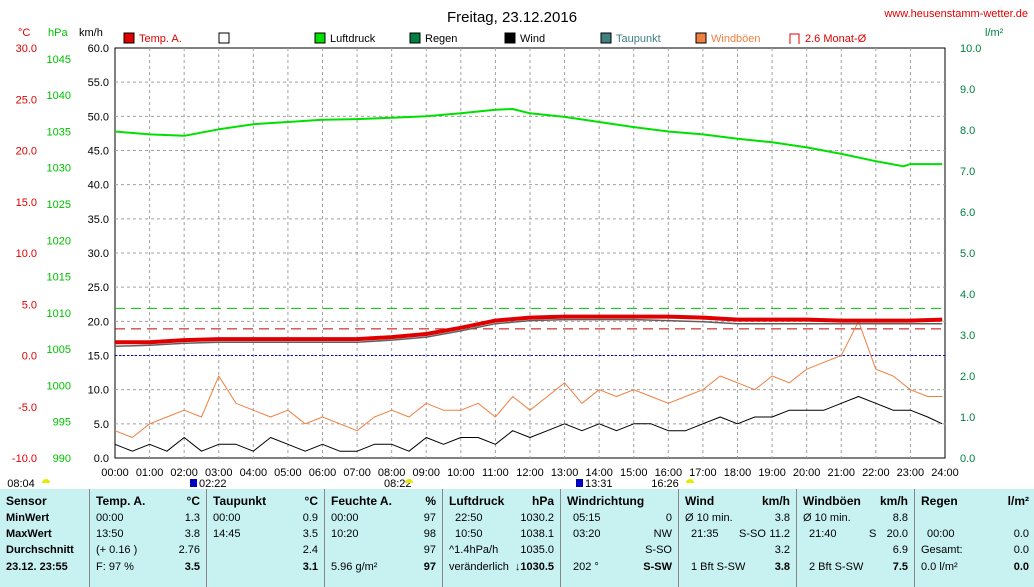 This screenshot has height=587, width=1034. I want to click on pressure-current-value: ↓1030.5, so click(534, 567).